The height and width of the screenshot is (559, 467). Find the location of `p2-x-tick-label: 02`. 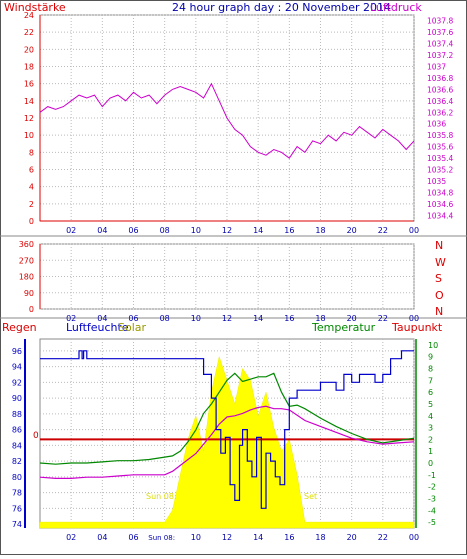

p2-x-tick-label: 02 is located at coordinates (71, 318).